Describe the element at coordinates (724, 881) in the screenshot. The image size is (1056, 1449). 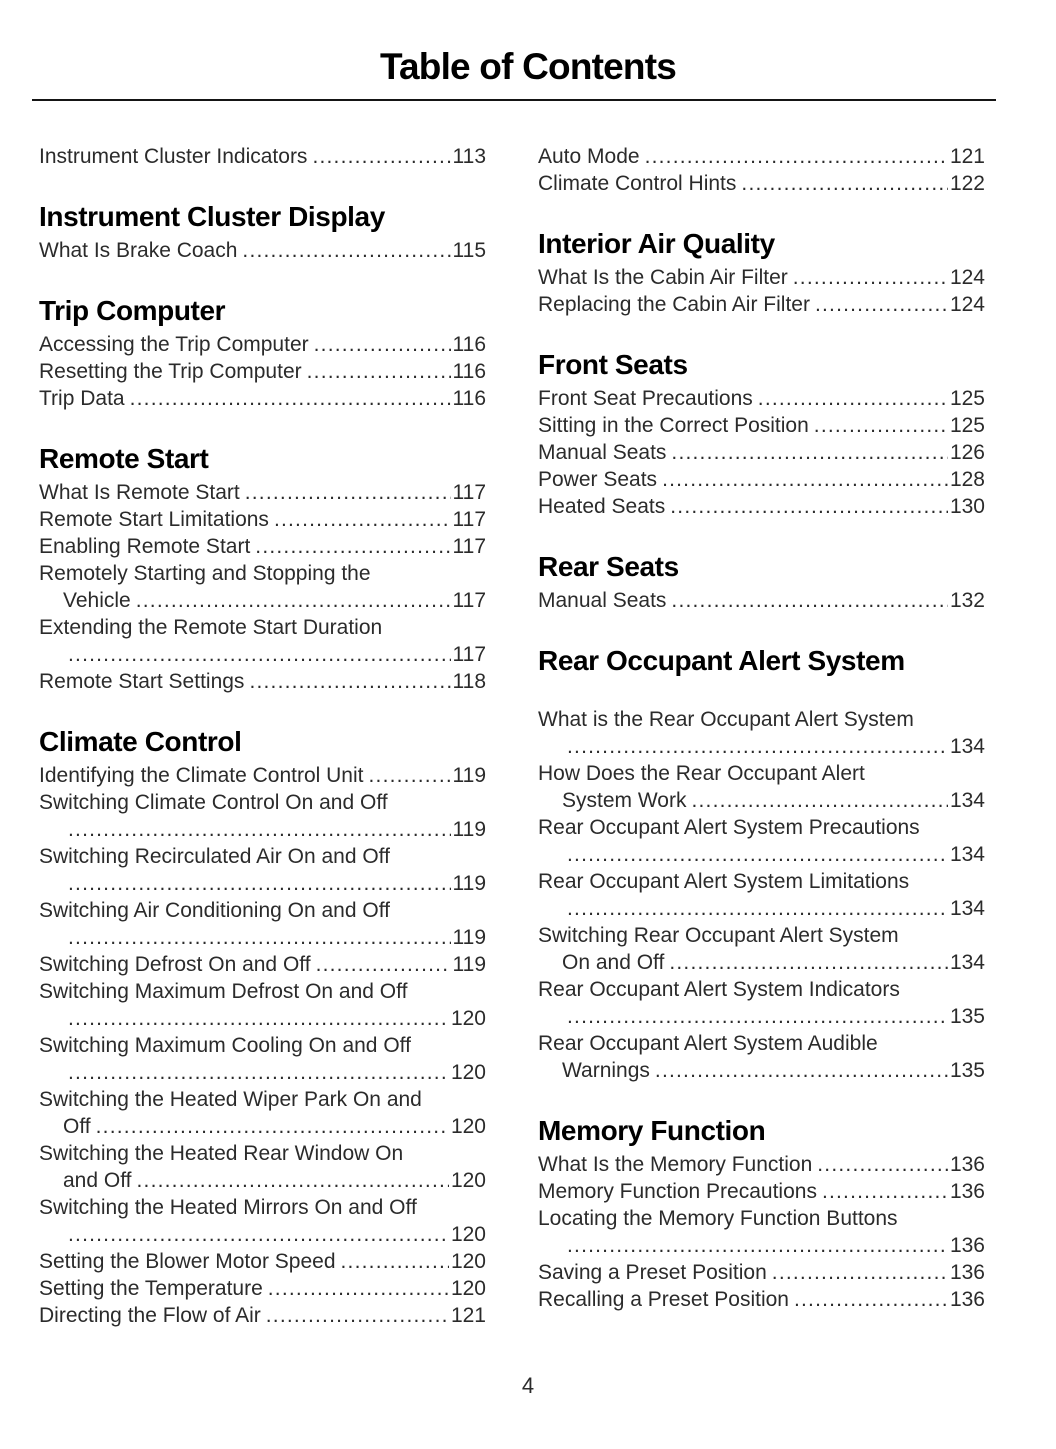
I see `entry-text-line: Rear Occupant Alert System Limitations` at that location.